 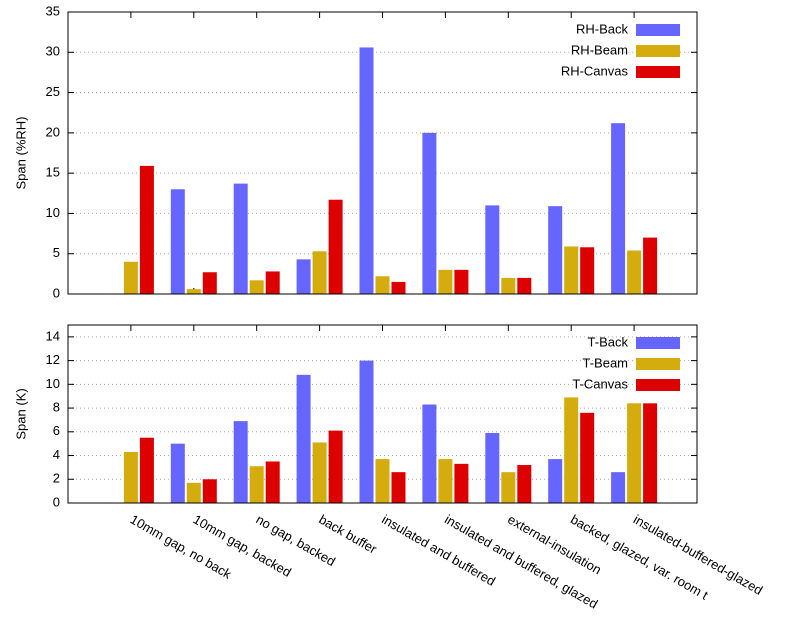 I want to click on y-tick-label: 20, so click(x=53, y=131).